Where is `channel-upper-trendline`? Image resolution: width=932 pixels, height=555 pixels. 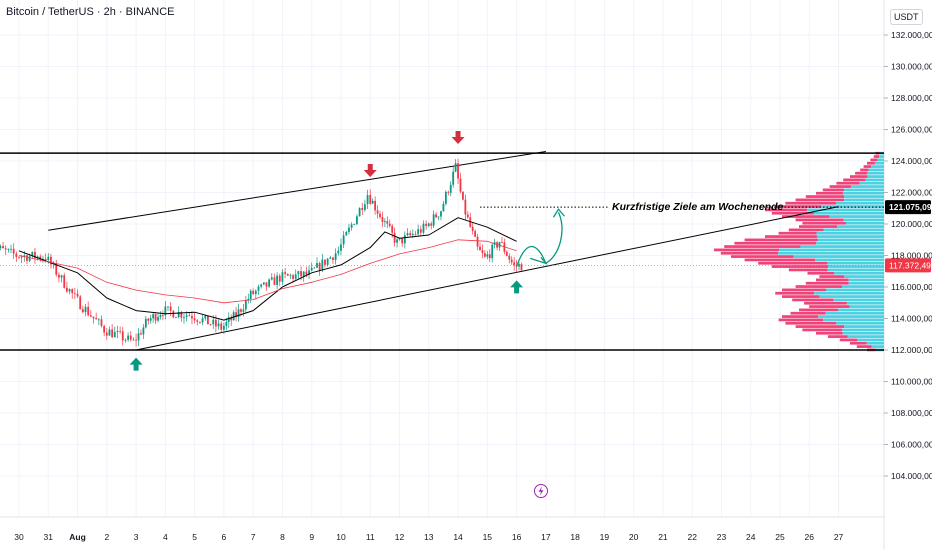
channel-upper-trendline is located at coordinates (297, 191).